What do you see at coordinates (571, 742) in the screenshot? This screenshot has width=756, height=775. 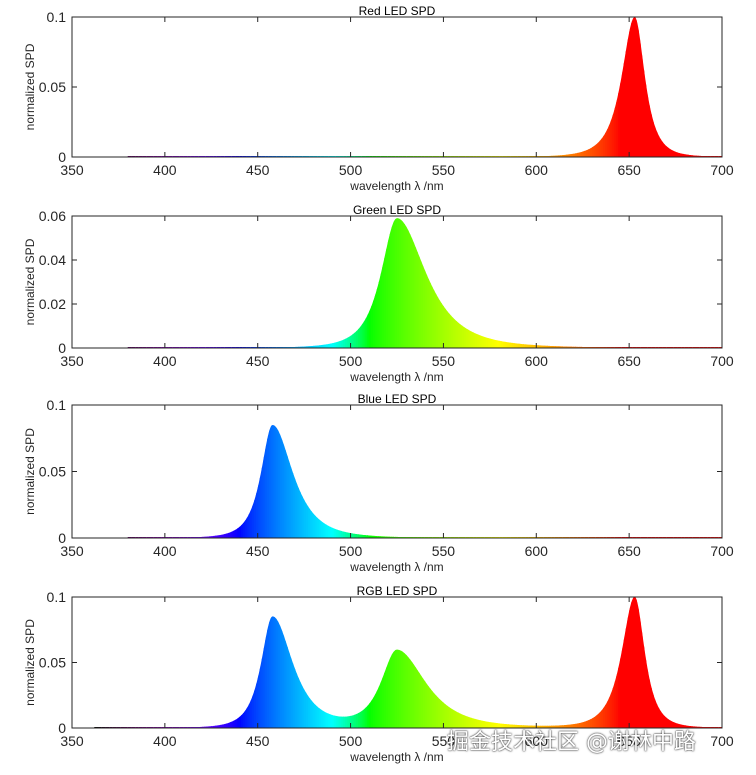 I see `watermark-text: 掘金技术社区 @谢林中路` at bounding box center [571, 742].